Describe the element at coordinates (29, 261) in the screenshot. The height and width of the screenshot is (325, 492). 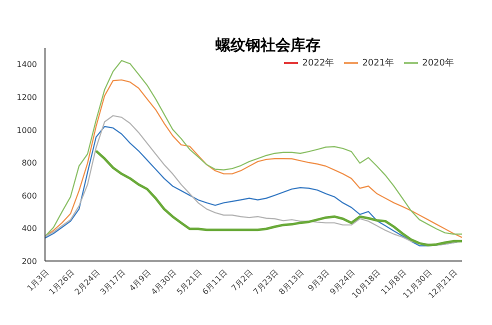
I see `y-tick-label: 200` at that location.